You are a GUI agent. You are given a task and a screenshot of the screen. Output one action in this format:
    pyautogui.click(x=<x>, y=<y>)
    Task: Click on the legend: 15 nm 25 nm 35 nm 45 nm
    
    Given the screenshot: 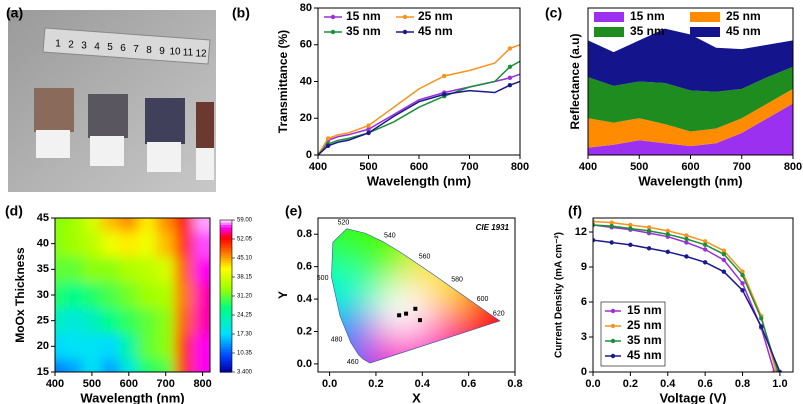 What is the action you would take?
    pyautogui.click(x=388, y=23)
    